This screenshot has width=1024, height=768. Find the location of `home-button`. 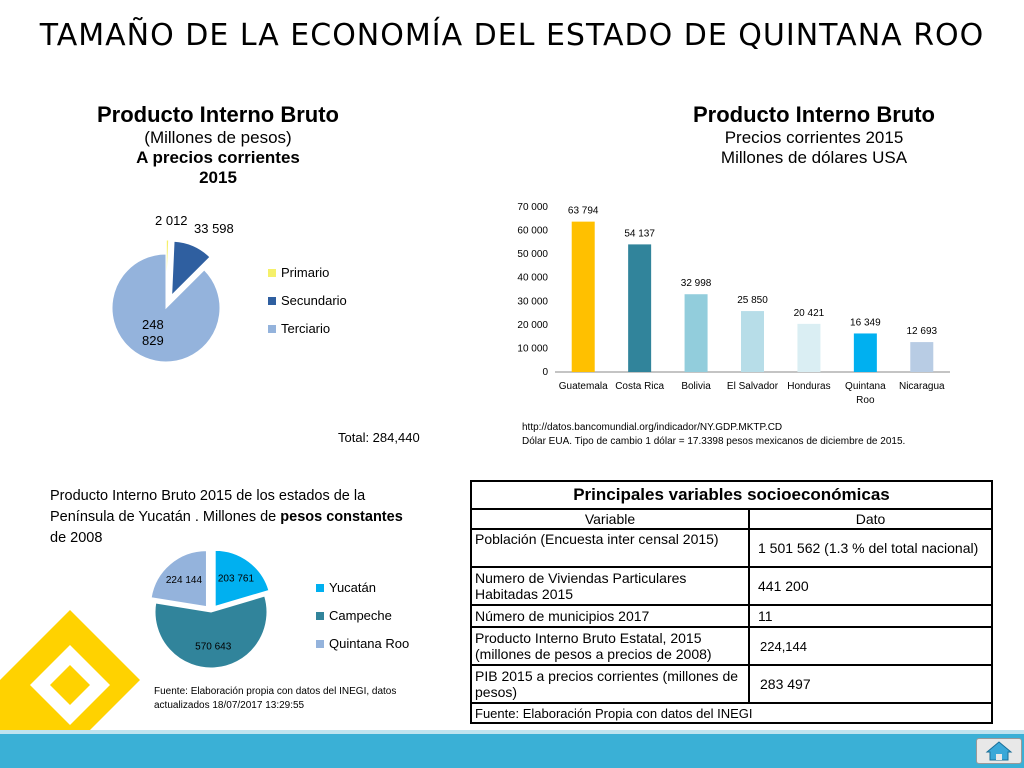

home-button is located at coordinates (999, 751).